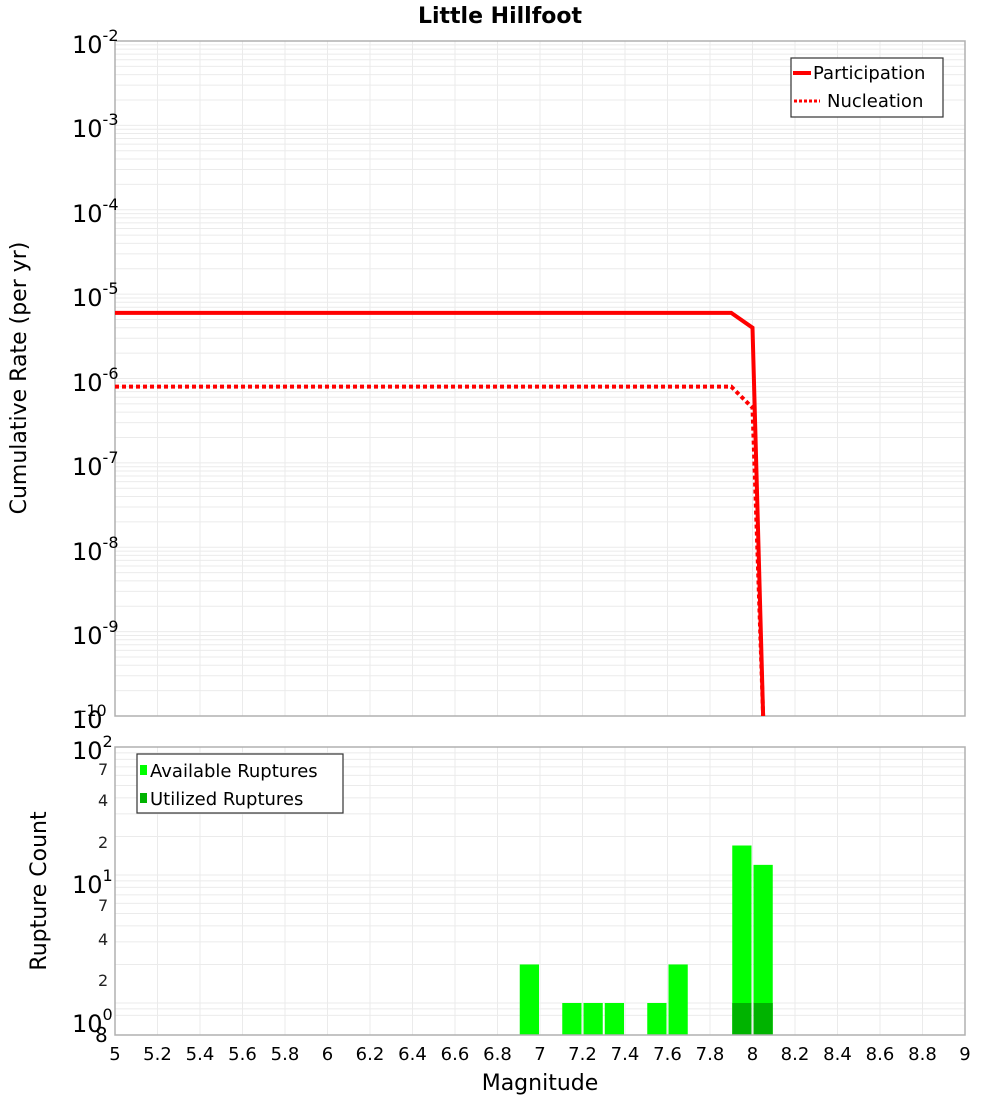 The height and width of the screenshot is (1100, 1000). Describe the element at coordinates (880, 1054) in the screenshot. I see `x-tick-label: 8.6` at that location.